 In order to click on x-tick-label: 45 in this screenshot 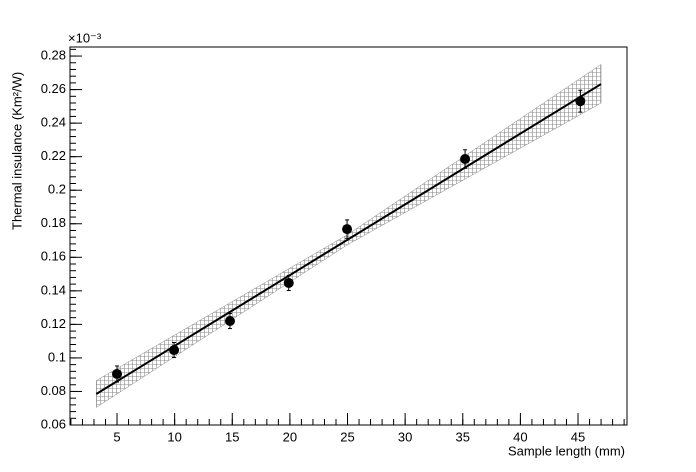, I will do `click(578, 436)`.